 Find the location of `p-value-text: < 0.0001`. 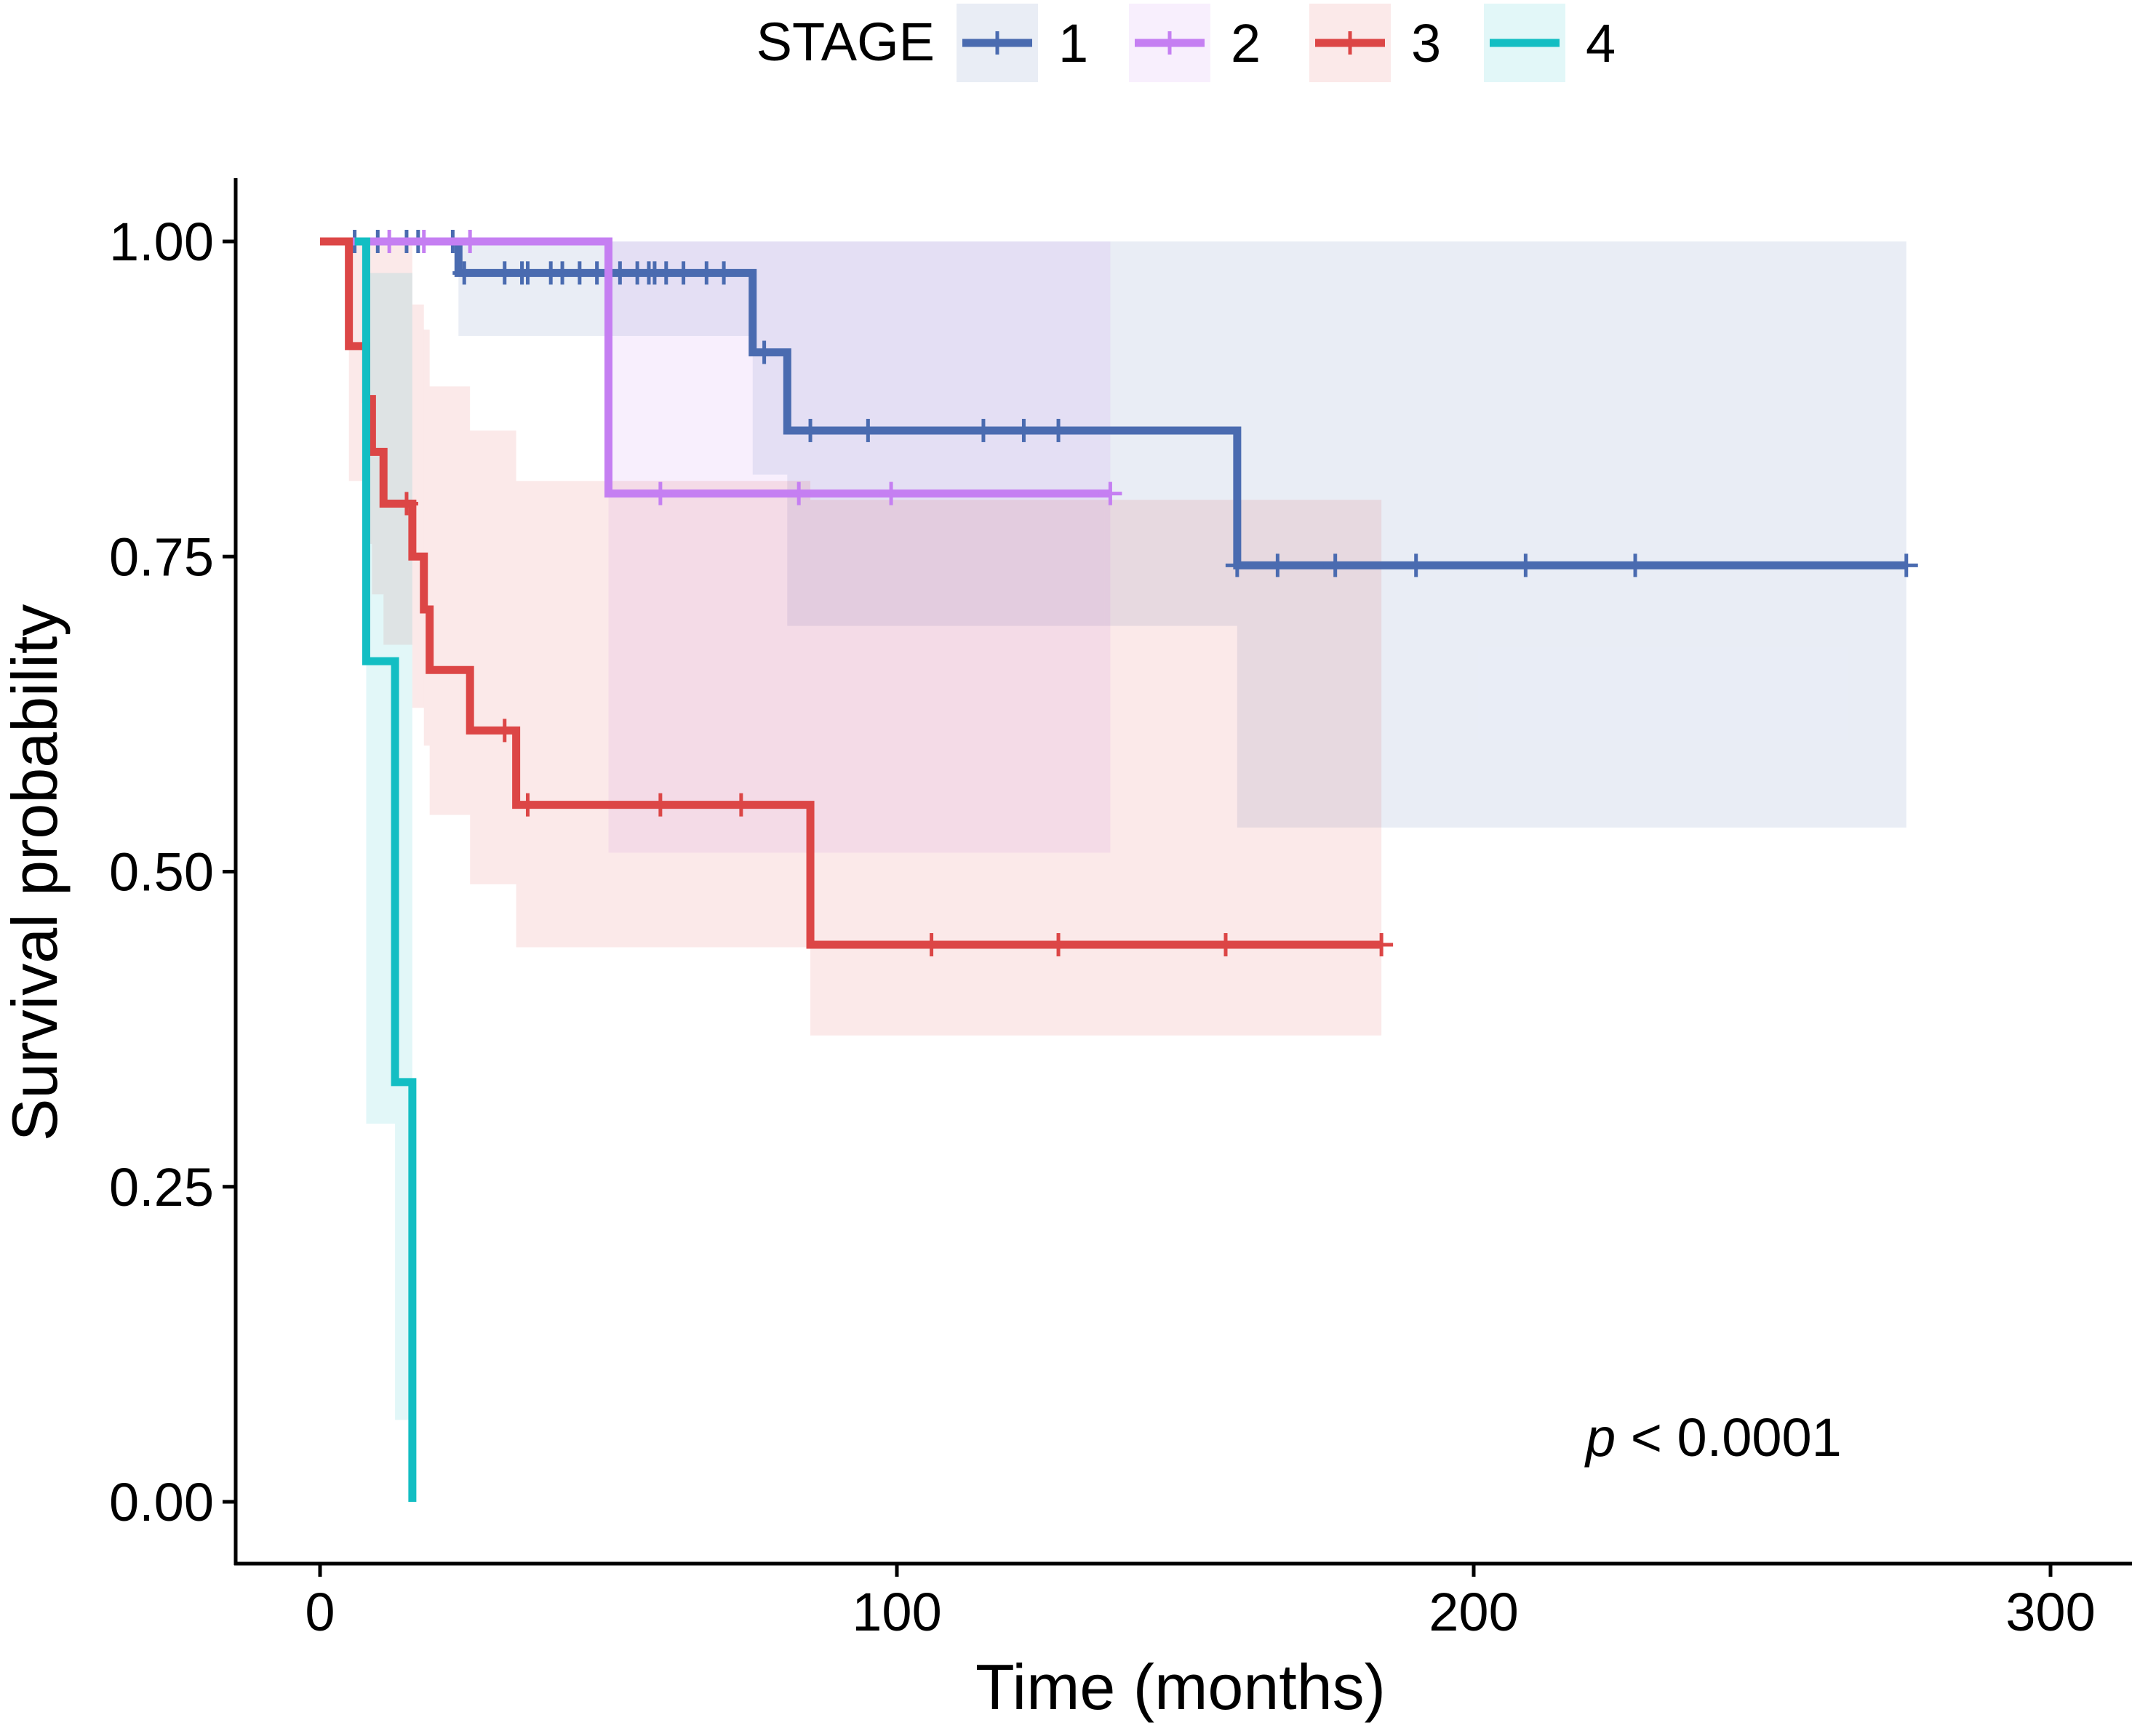

p-value-text: < 0.0001 is located at coordinates (1729, 1437).